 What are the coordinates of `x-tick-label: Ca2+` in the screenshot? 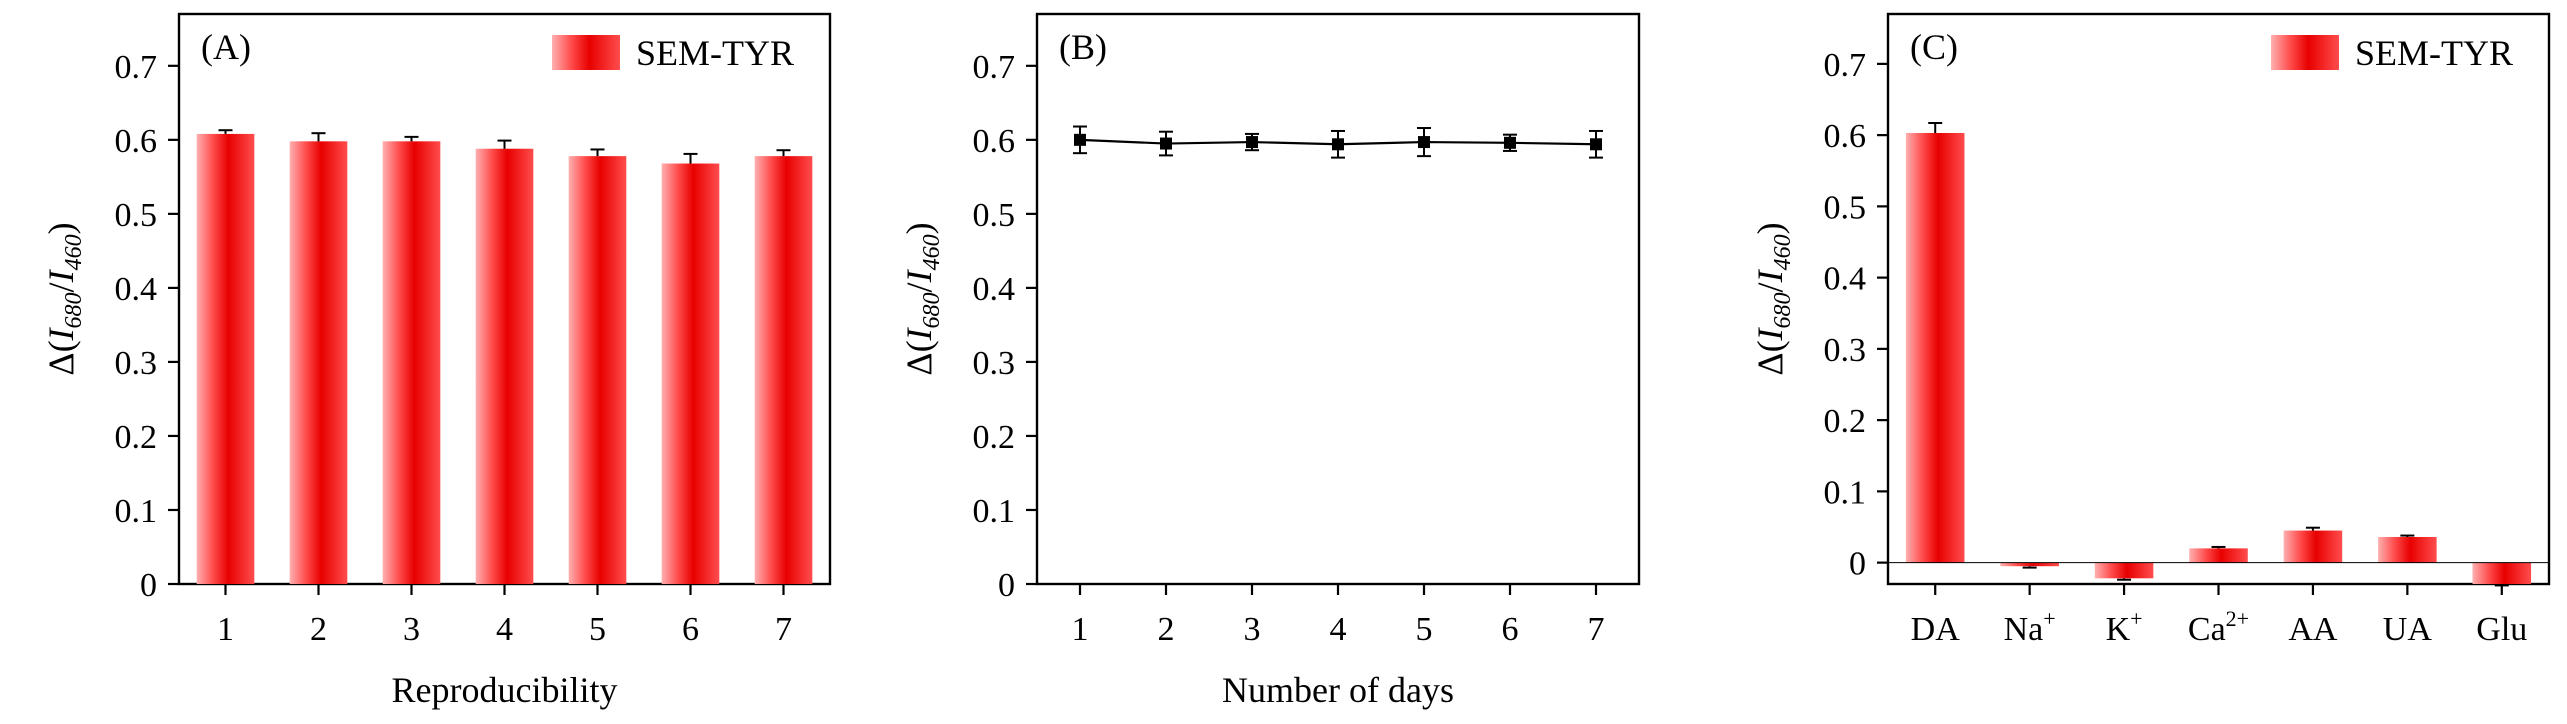 It's located at (2218, 627).